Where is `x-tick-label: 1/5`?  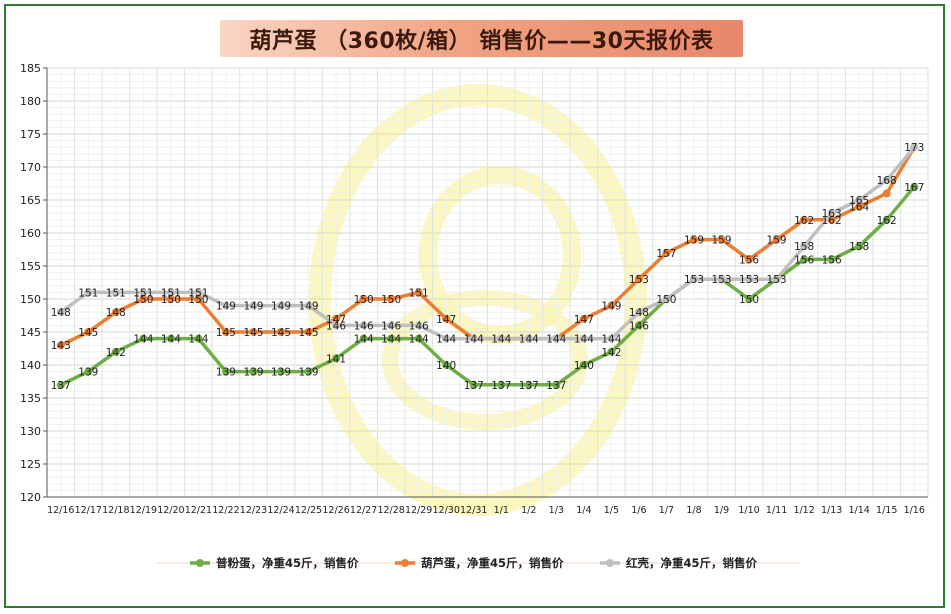
x-tick-label: 1/5 is located at coordinates (611, 510).